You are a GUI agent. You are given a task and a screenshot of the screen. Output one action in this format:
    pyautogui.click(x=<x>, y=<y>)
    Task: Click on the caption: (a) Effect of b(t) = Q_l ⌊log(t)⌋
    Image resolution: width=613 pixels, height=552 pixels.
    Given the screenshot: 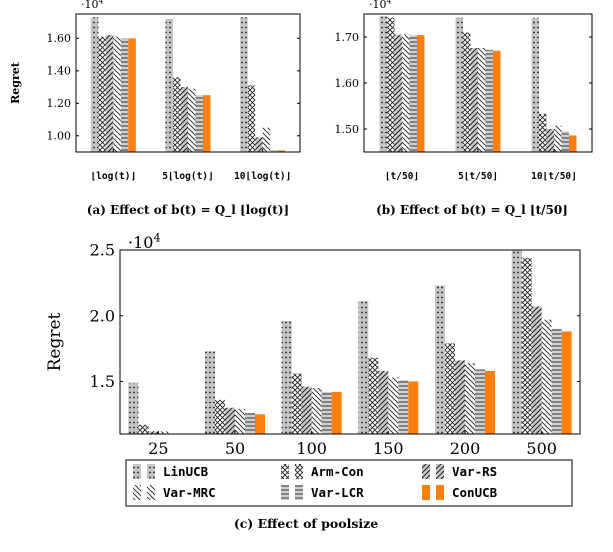 What is the action you would take?
    pyautogui.click(x=188, y=210)
    